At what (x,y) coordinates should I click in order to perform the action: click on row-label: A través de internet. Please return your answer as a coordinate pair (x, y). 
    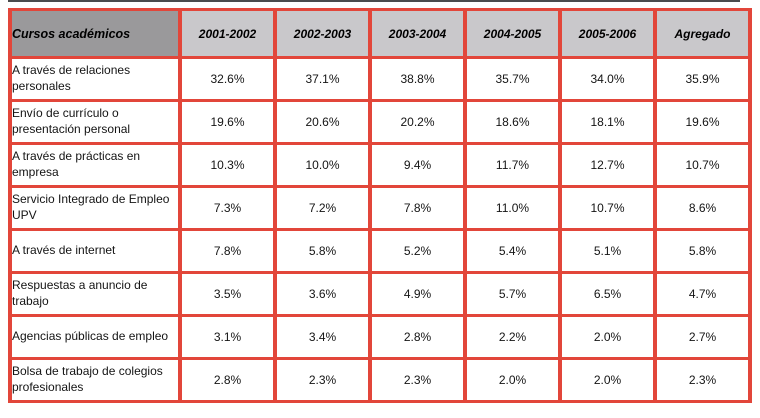
    Looking at the image, I should click on (95, 251).